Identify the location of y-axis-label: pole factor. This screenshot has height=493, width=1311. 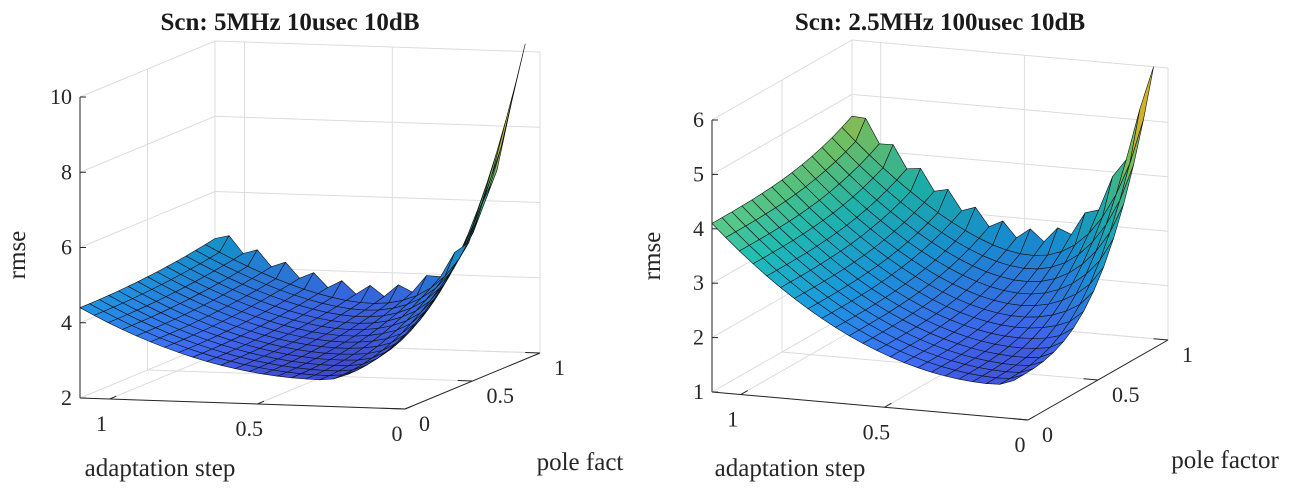
(1225, 460).